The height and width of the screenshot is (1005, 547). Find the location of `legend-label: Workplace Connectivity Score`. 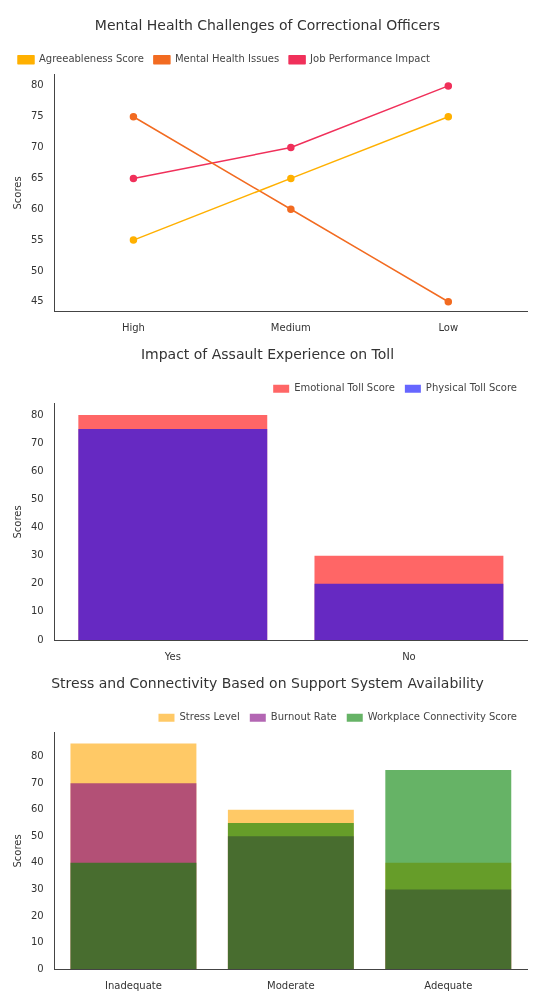

legend-label: Workplace Connectivity Score is located at coordinates (442, 717).